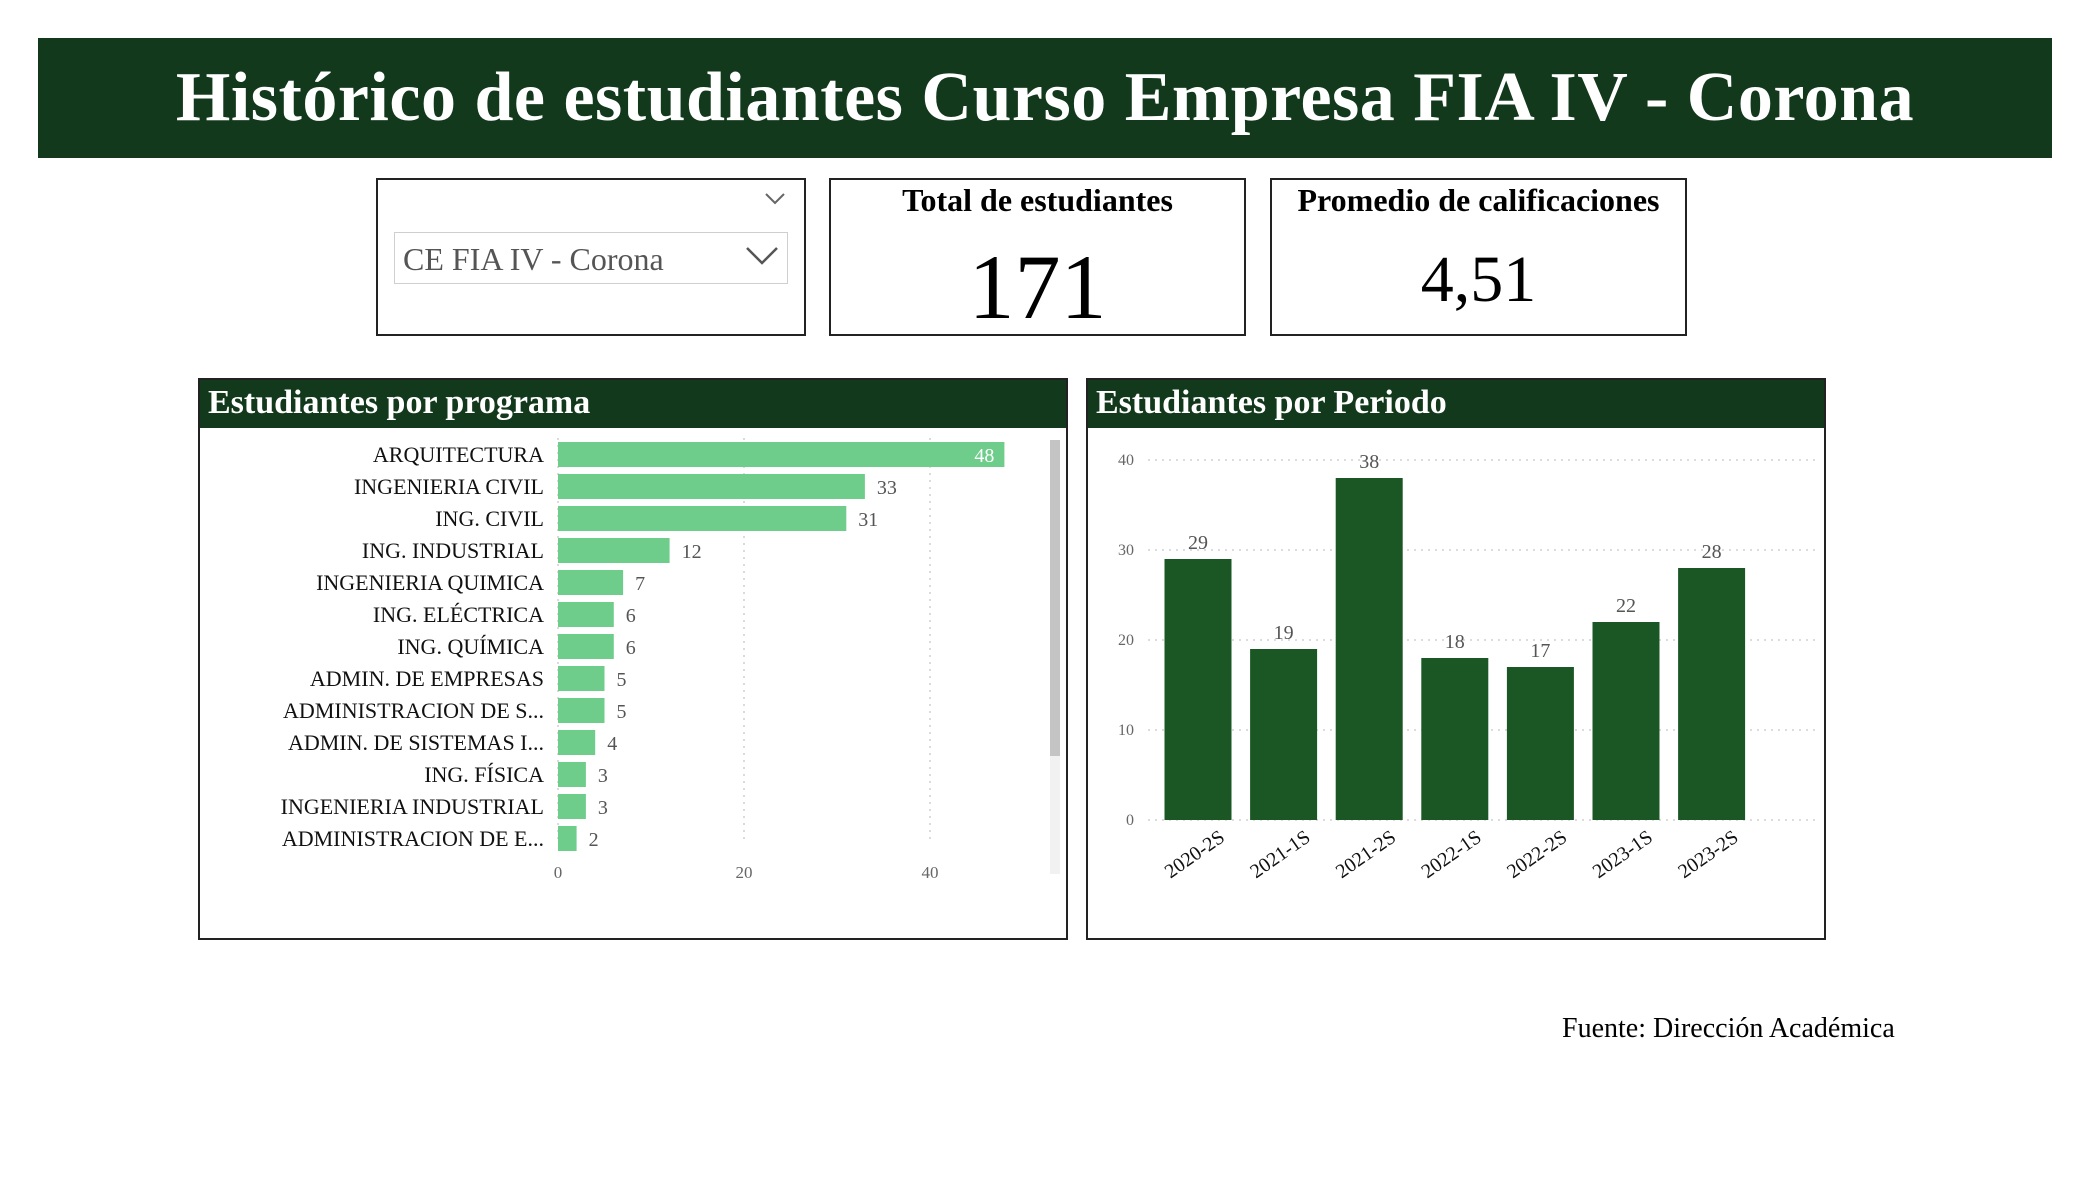 This screenshot has width=2075, height=1200. Describe the element at coordinates (453, 550) in the screenshot. I see `category-label: ING. INDUSTRIAL` at that location.